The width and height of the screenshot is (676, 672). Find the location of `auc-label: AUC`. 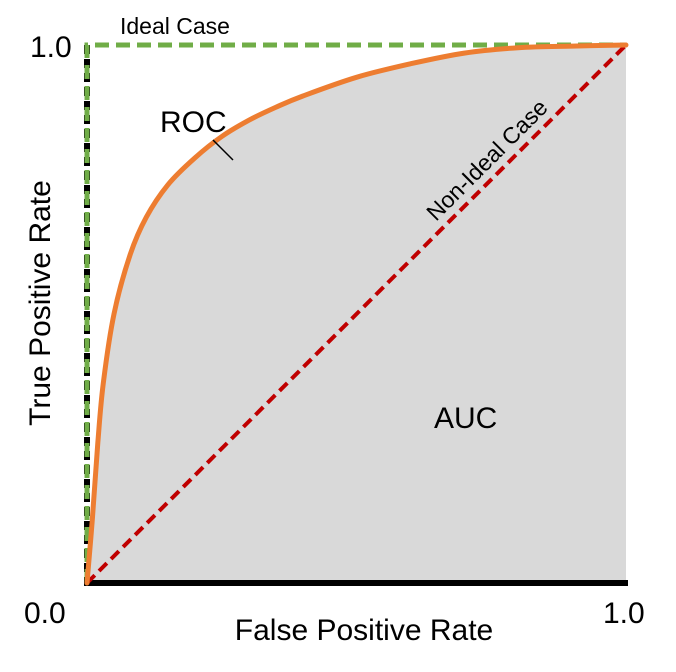

auc-label: AUC is located at coordinates (465, 418).